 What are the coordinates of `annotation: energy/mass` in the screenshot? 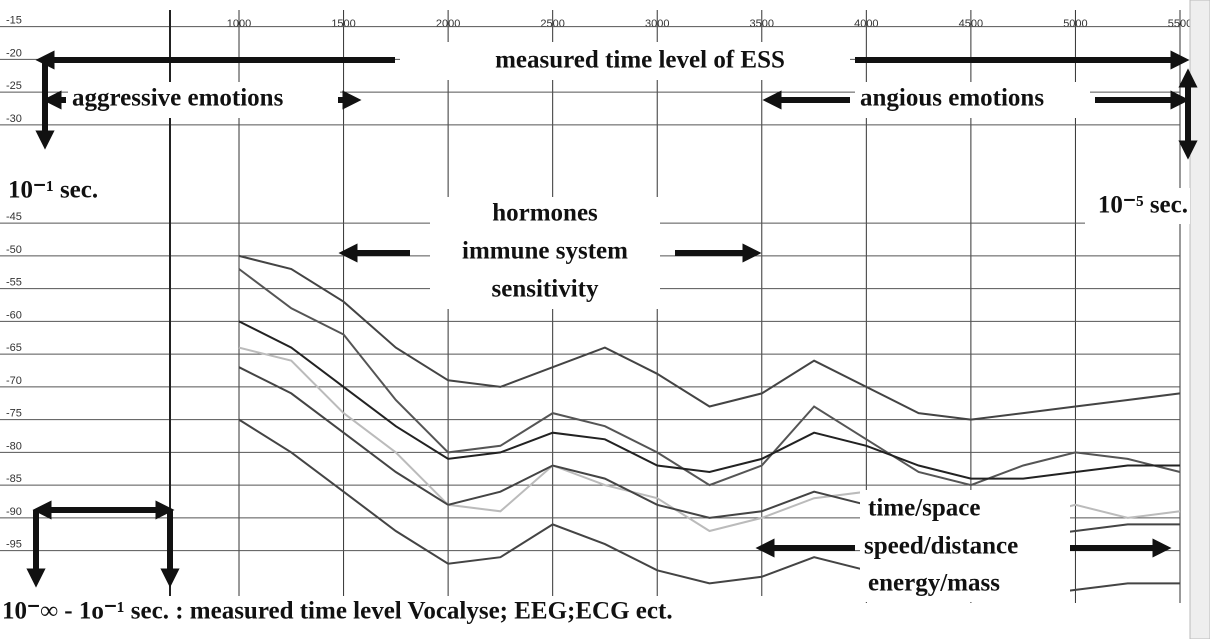 It's located at (934, 583).